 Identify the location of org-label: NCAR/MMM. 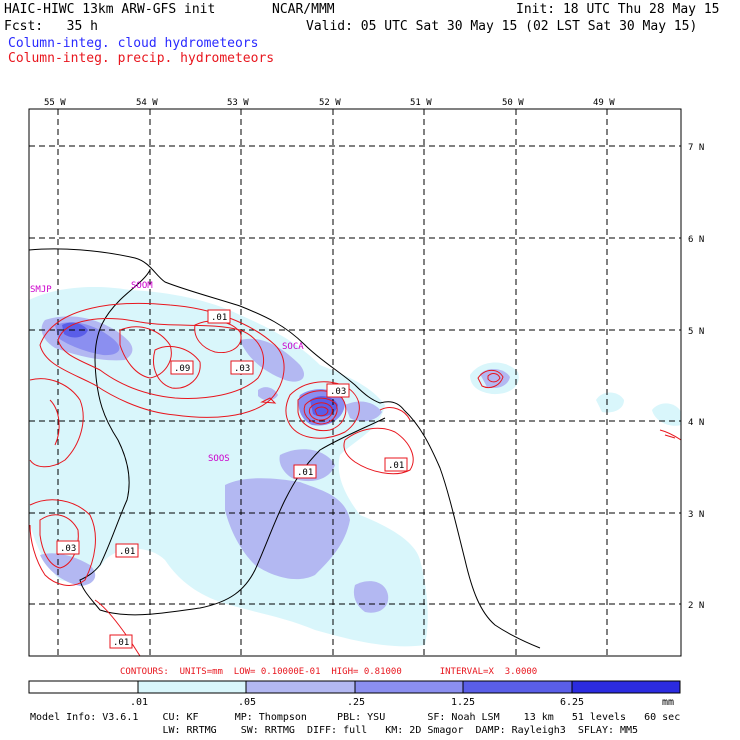
(303, 9).